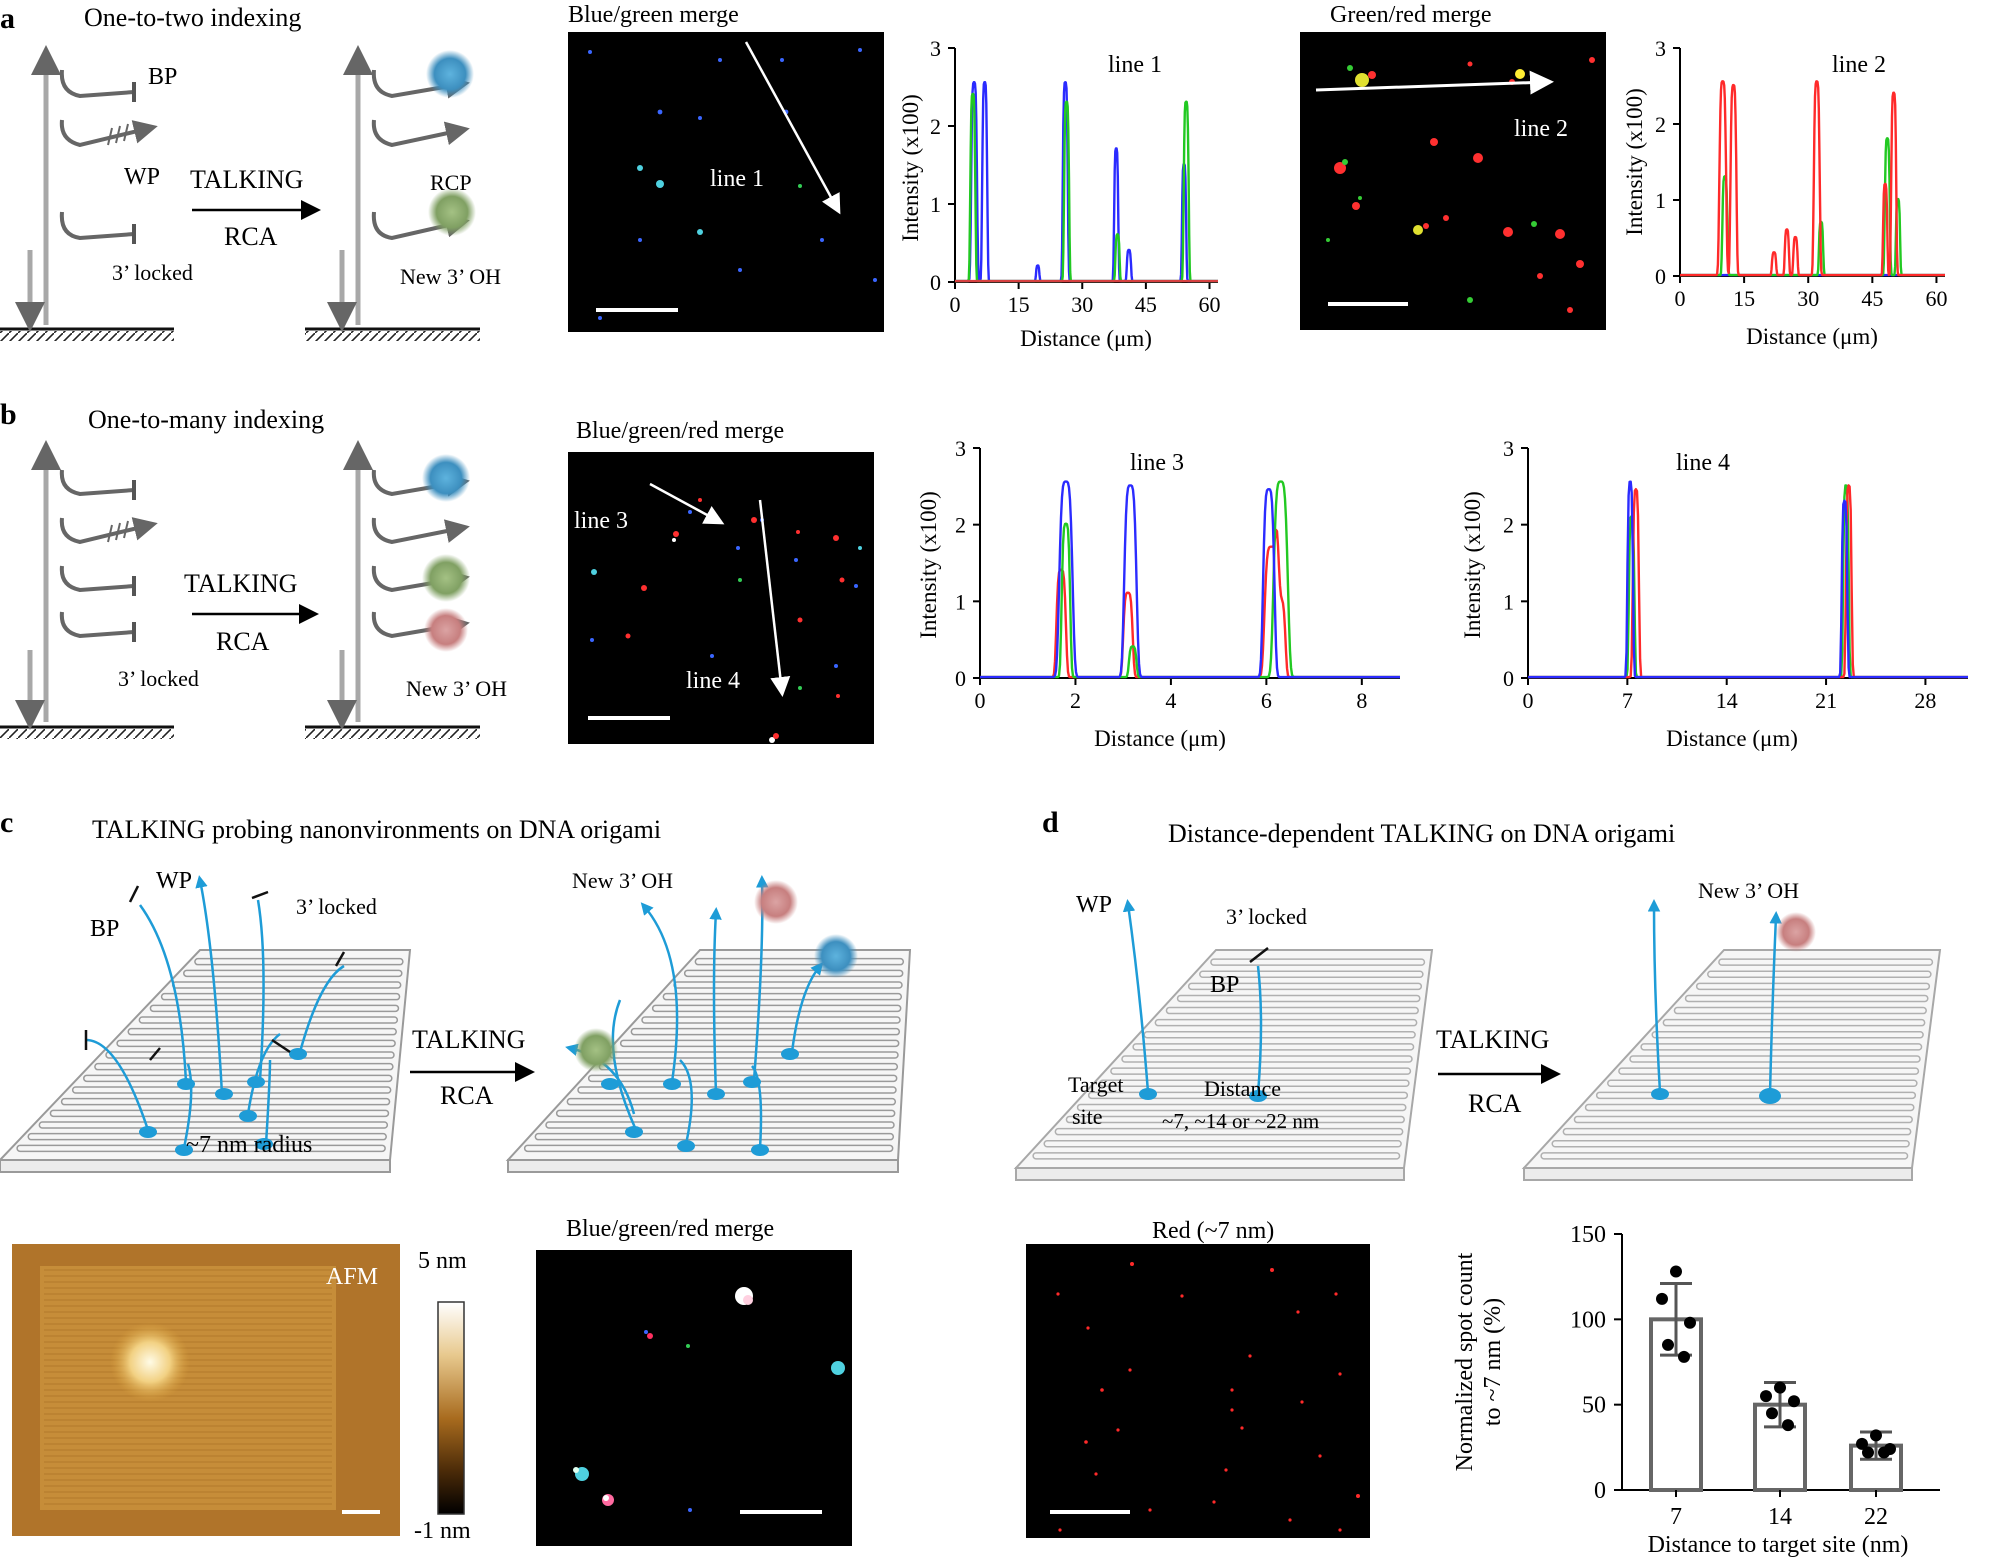 The image size is (1992, 1560). I want to click on x-tick-label: 6, so click(1266, 700).